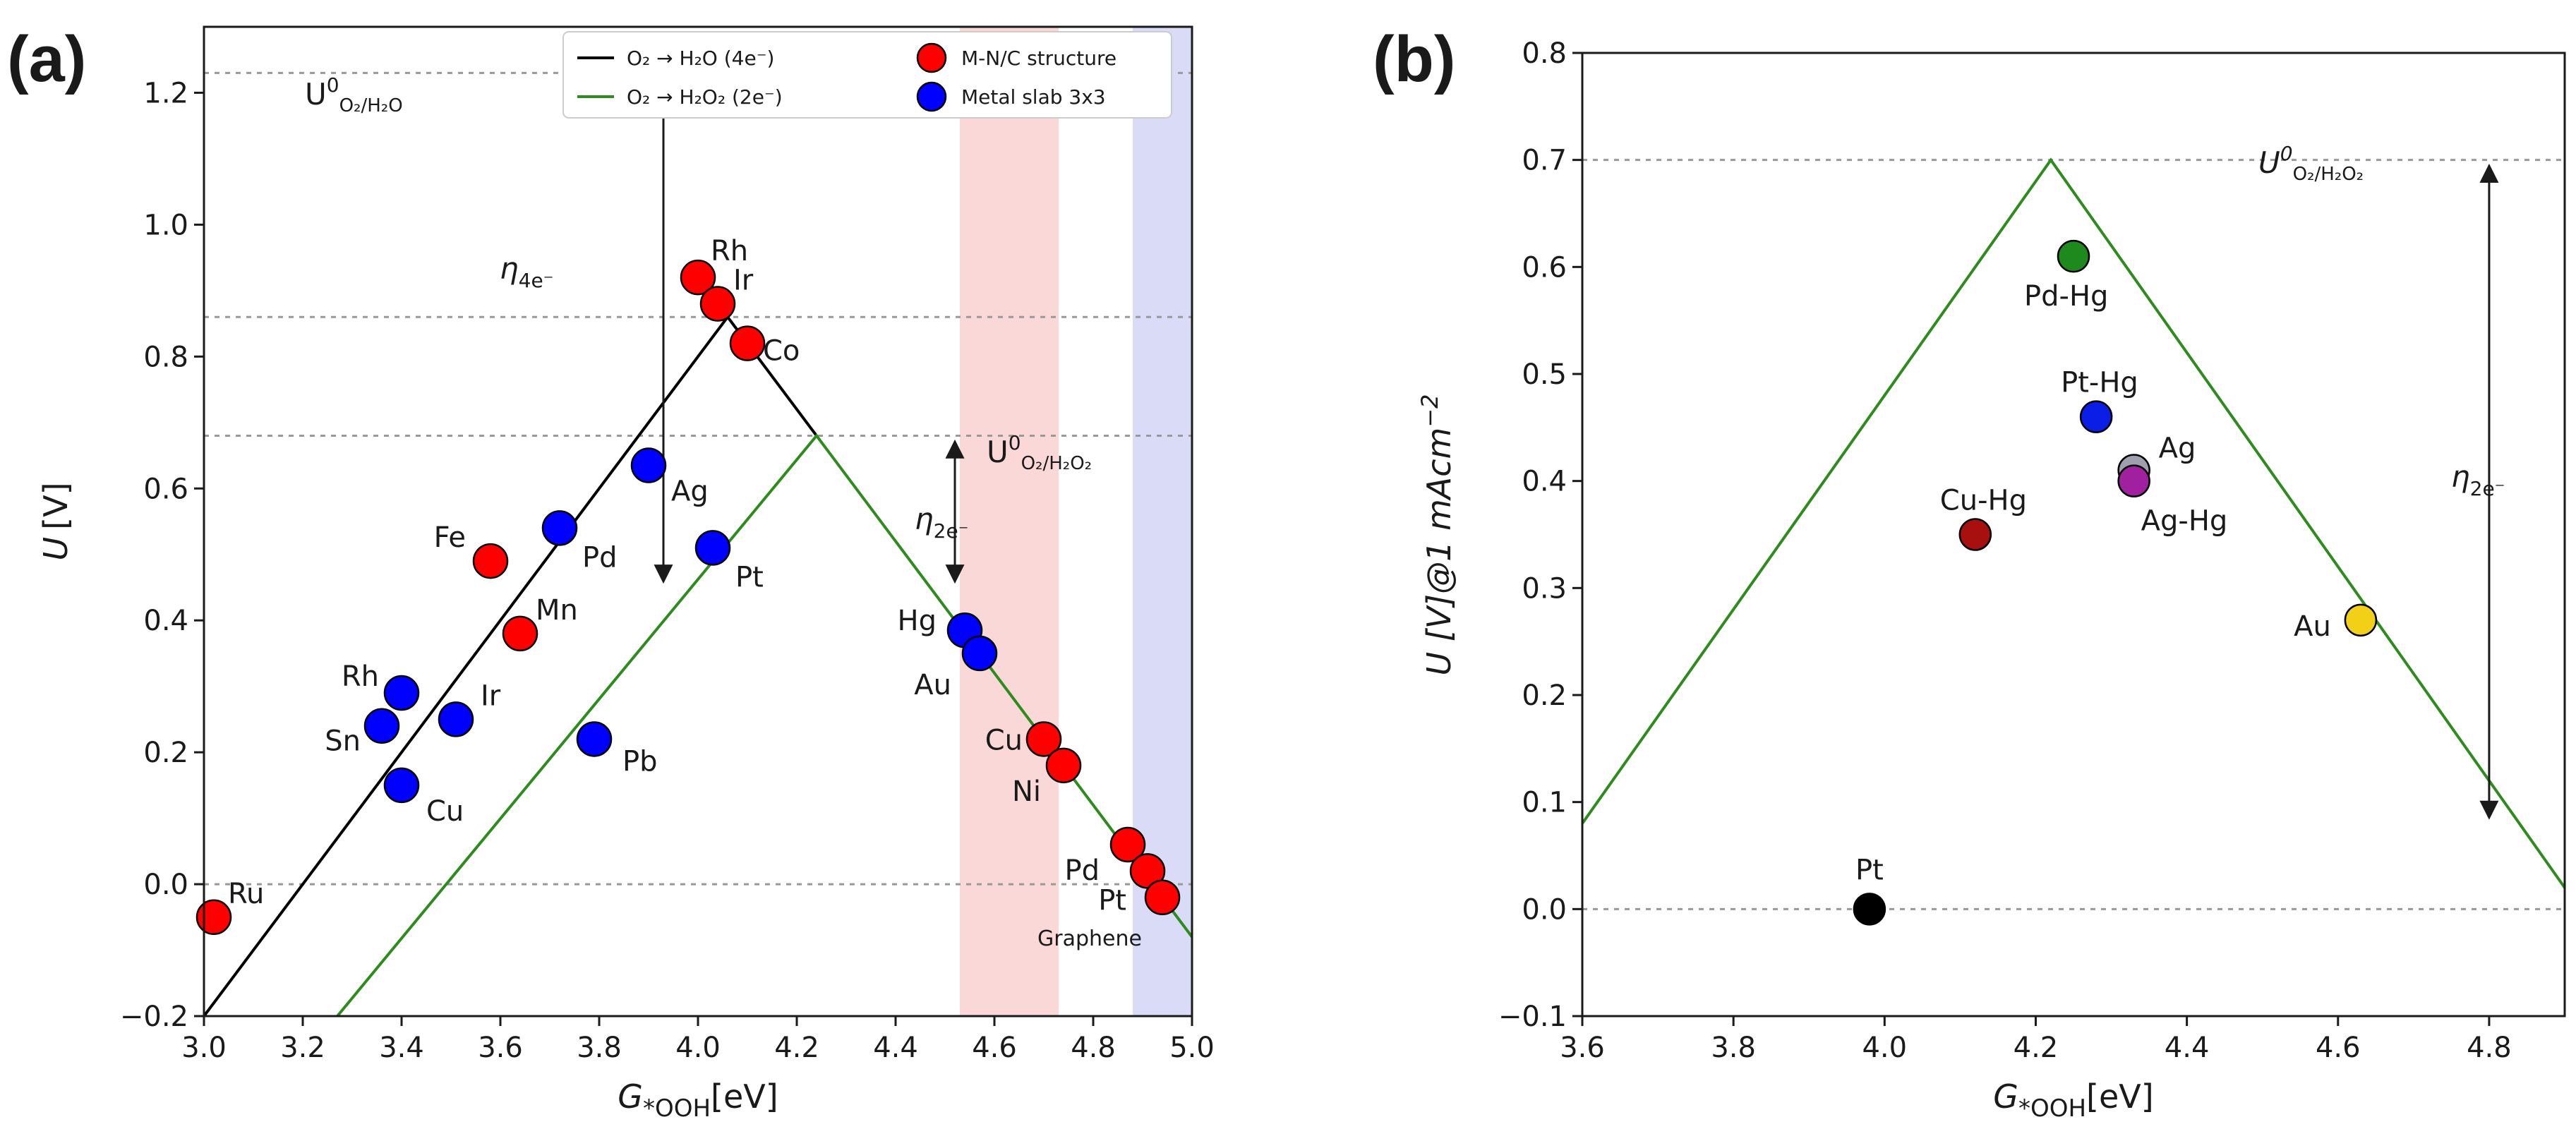  Describe the element at coordinates (941, 522) in the screenshot. I see `eta-2e-label: η2e⁻` at that location.